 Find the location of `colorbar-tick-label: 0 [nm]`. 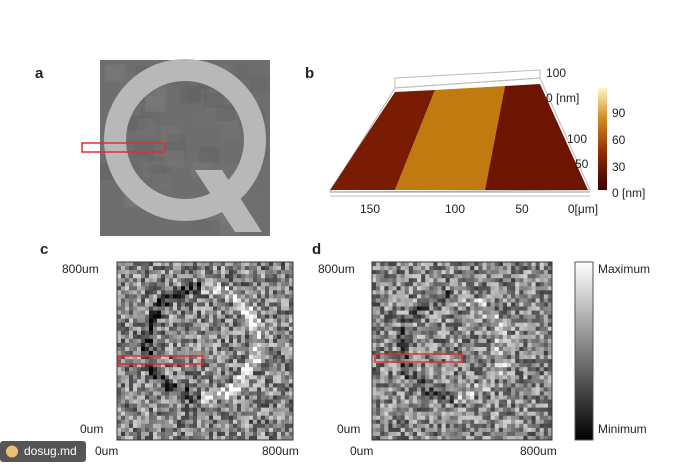

colorbar-tick-label: 0 [nm] is located at coordinates (628, 193).